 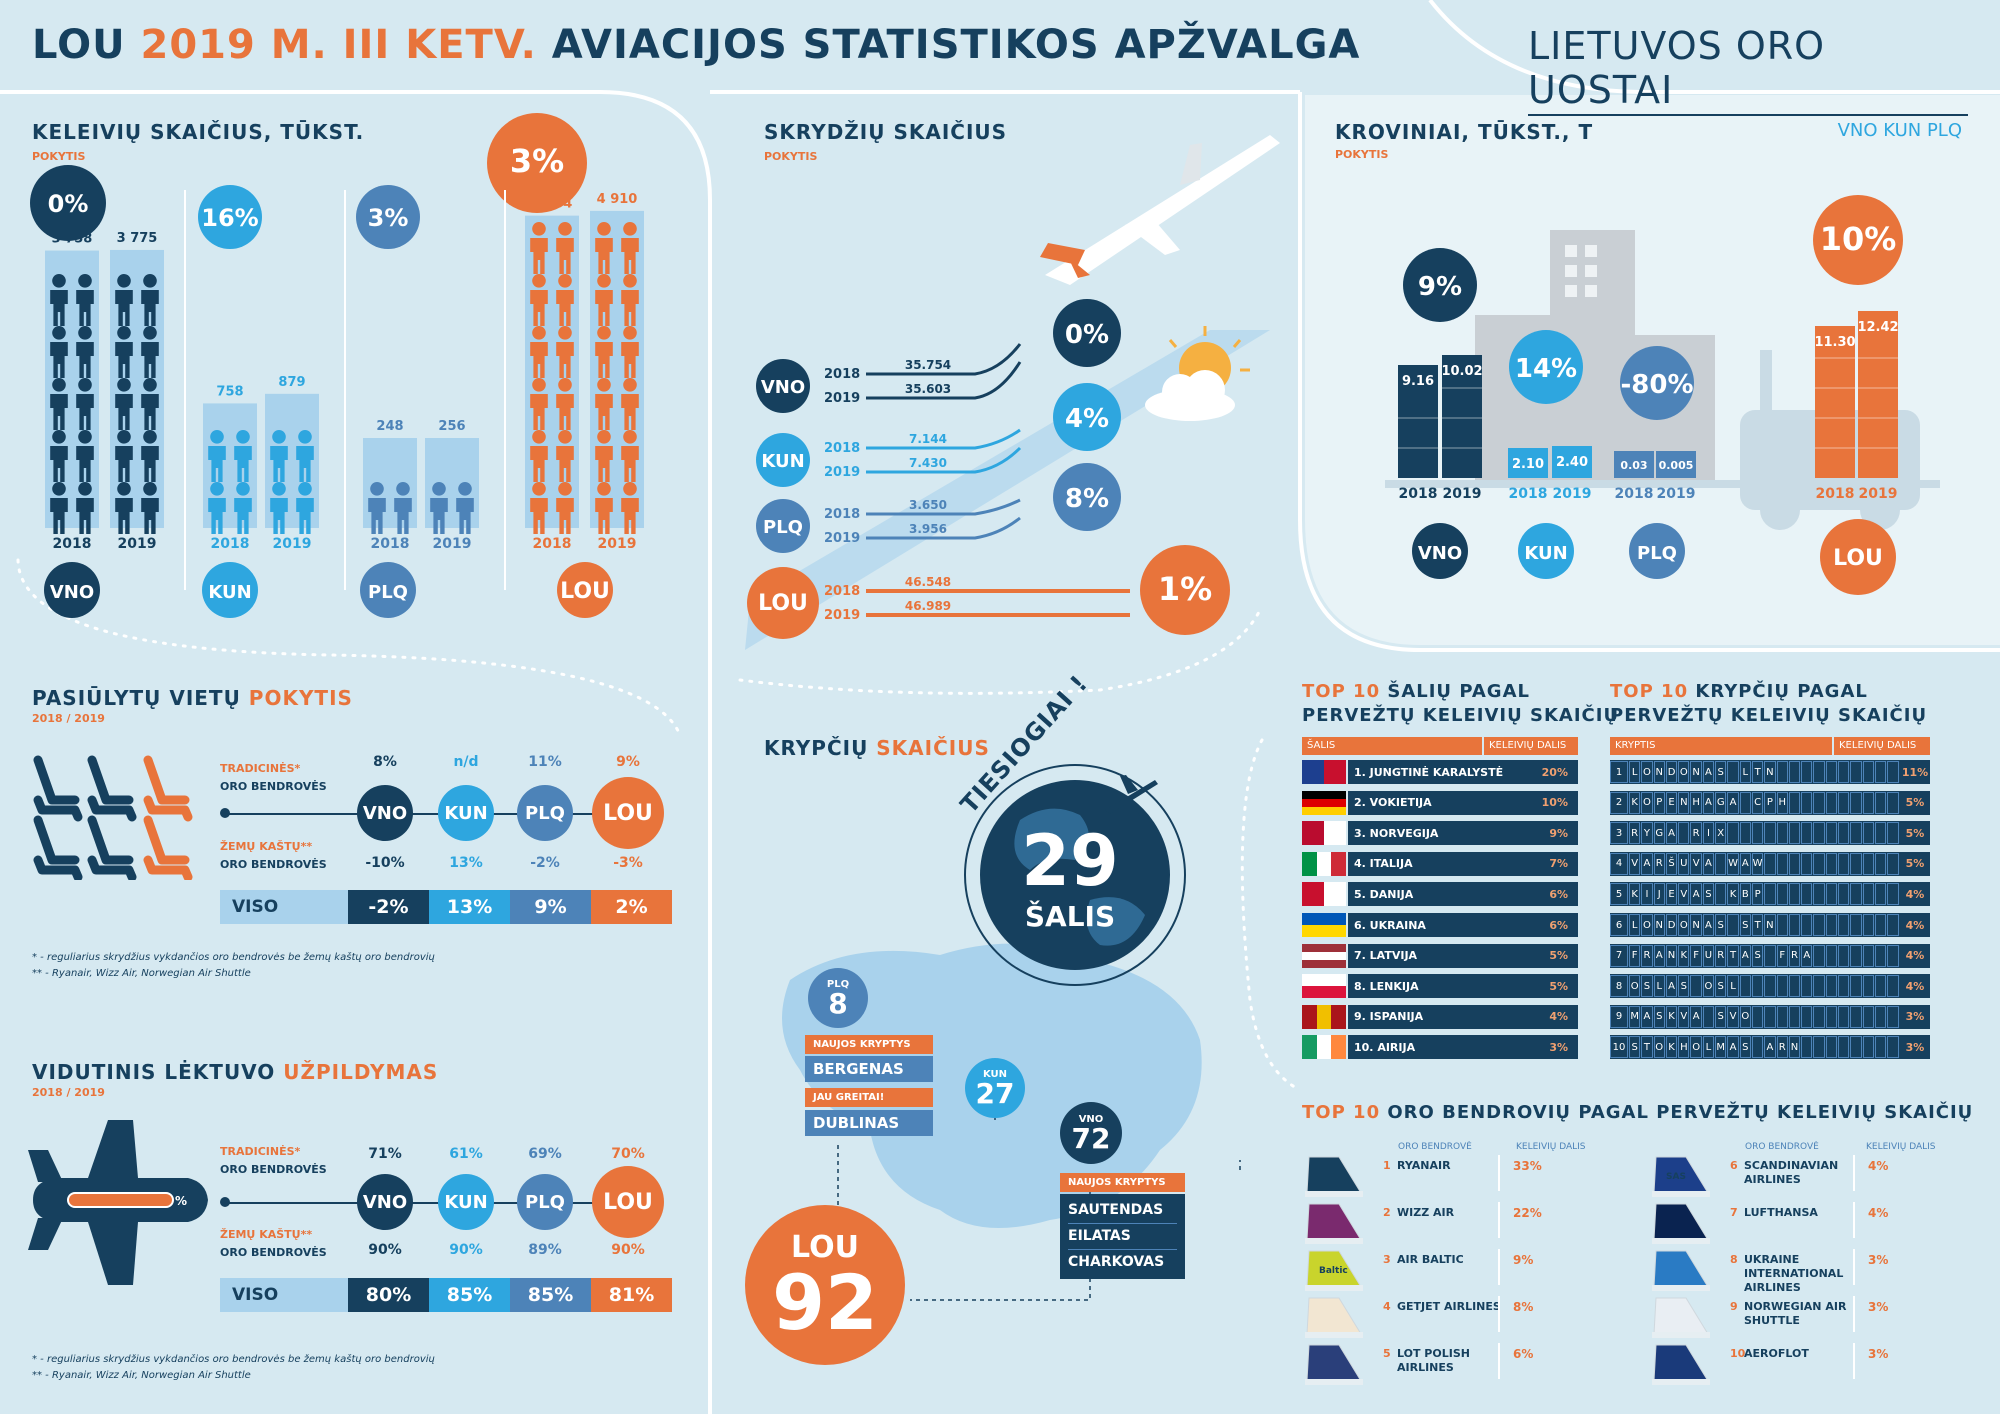 I want to click on title-part-2: 2019 M. III KETV., so click(x=338, y=45).